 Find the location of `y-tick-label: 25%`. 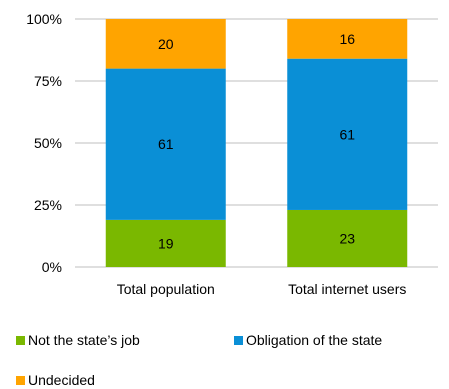

y-tick-label: 25% is located at coordinates (48, 205).